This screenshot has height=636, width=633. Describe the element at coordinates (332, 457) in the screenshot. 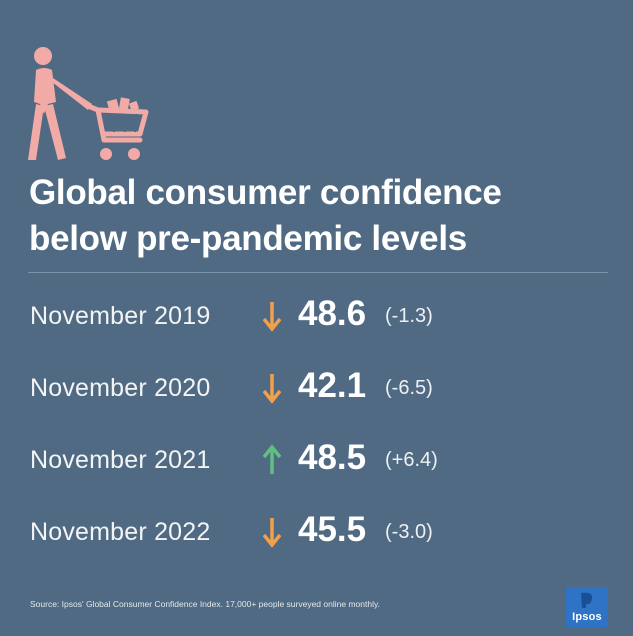

I see `index-value: 48.5` at that location.